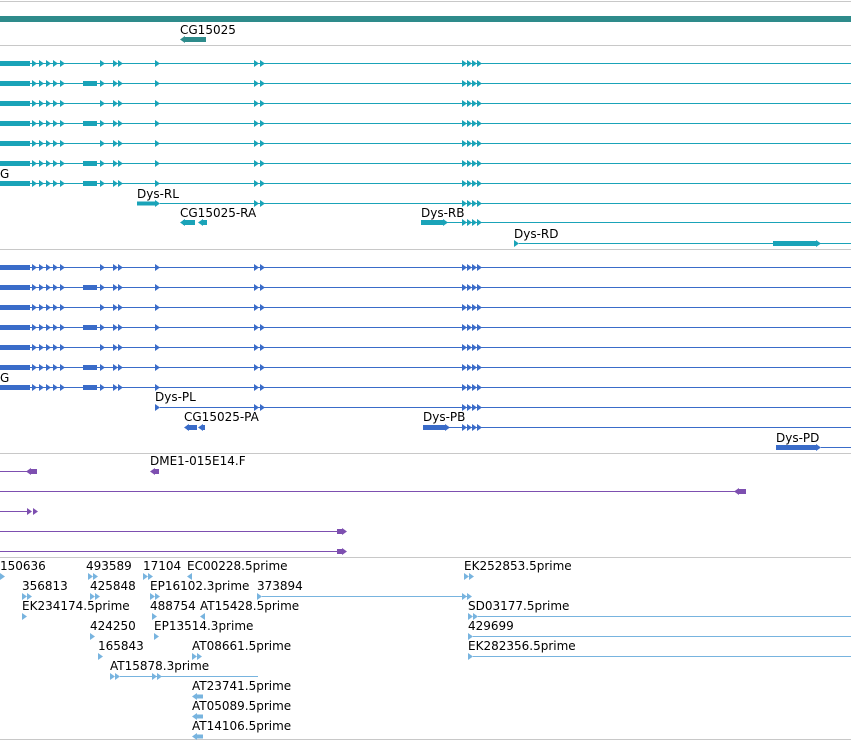 The height and width of the screenshot is (741, 851). I want to click on gene-label: CG15025, so click(208, 30).